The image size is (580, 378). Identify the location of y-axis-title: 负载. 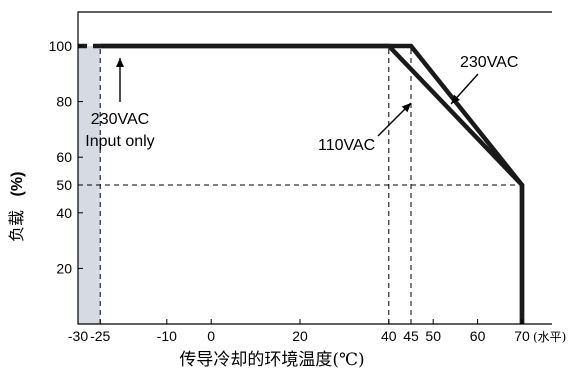
(16, 226).